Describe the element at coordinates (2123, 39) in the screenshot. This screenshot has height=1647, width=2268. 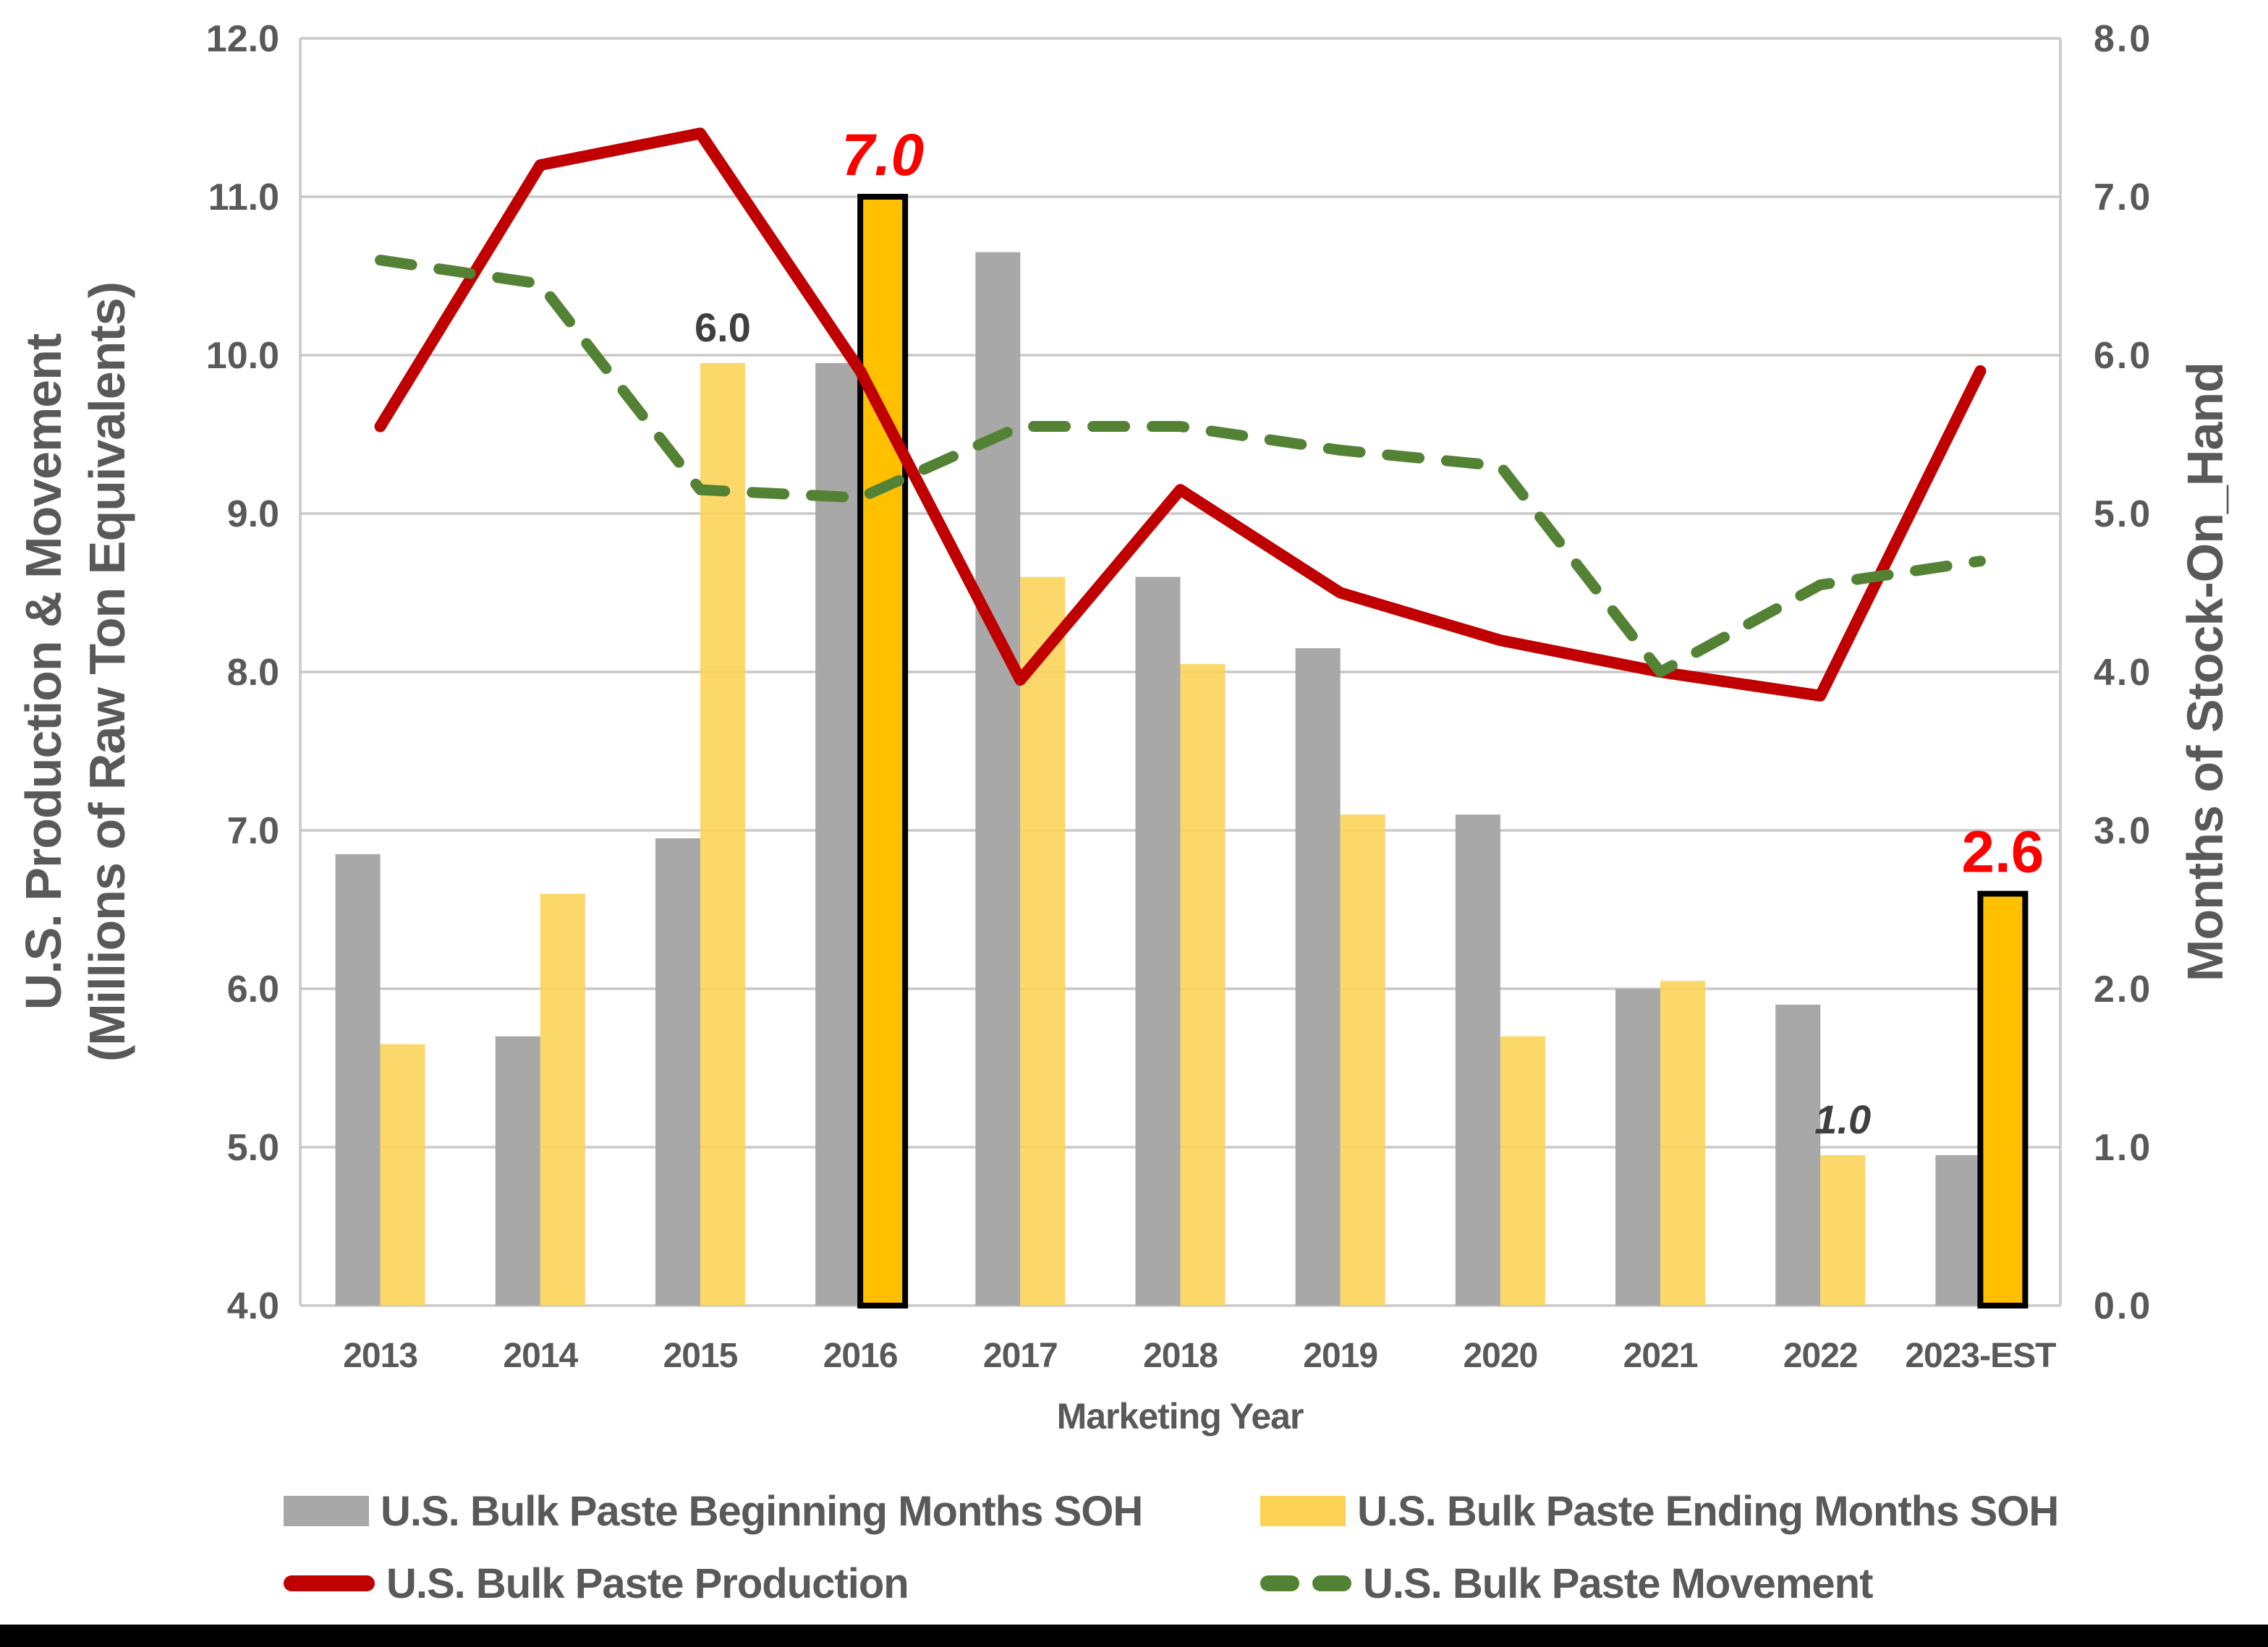
I see `right-tick-label: 8.0` at that location.